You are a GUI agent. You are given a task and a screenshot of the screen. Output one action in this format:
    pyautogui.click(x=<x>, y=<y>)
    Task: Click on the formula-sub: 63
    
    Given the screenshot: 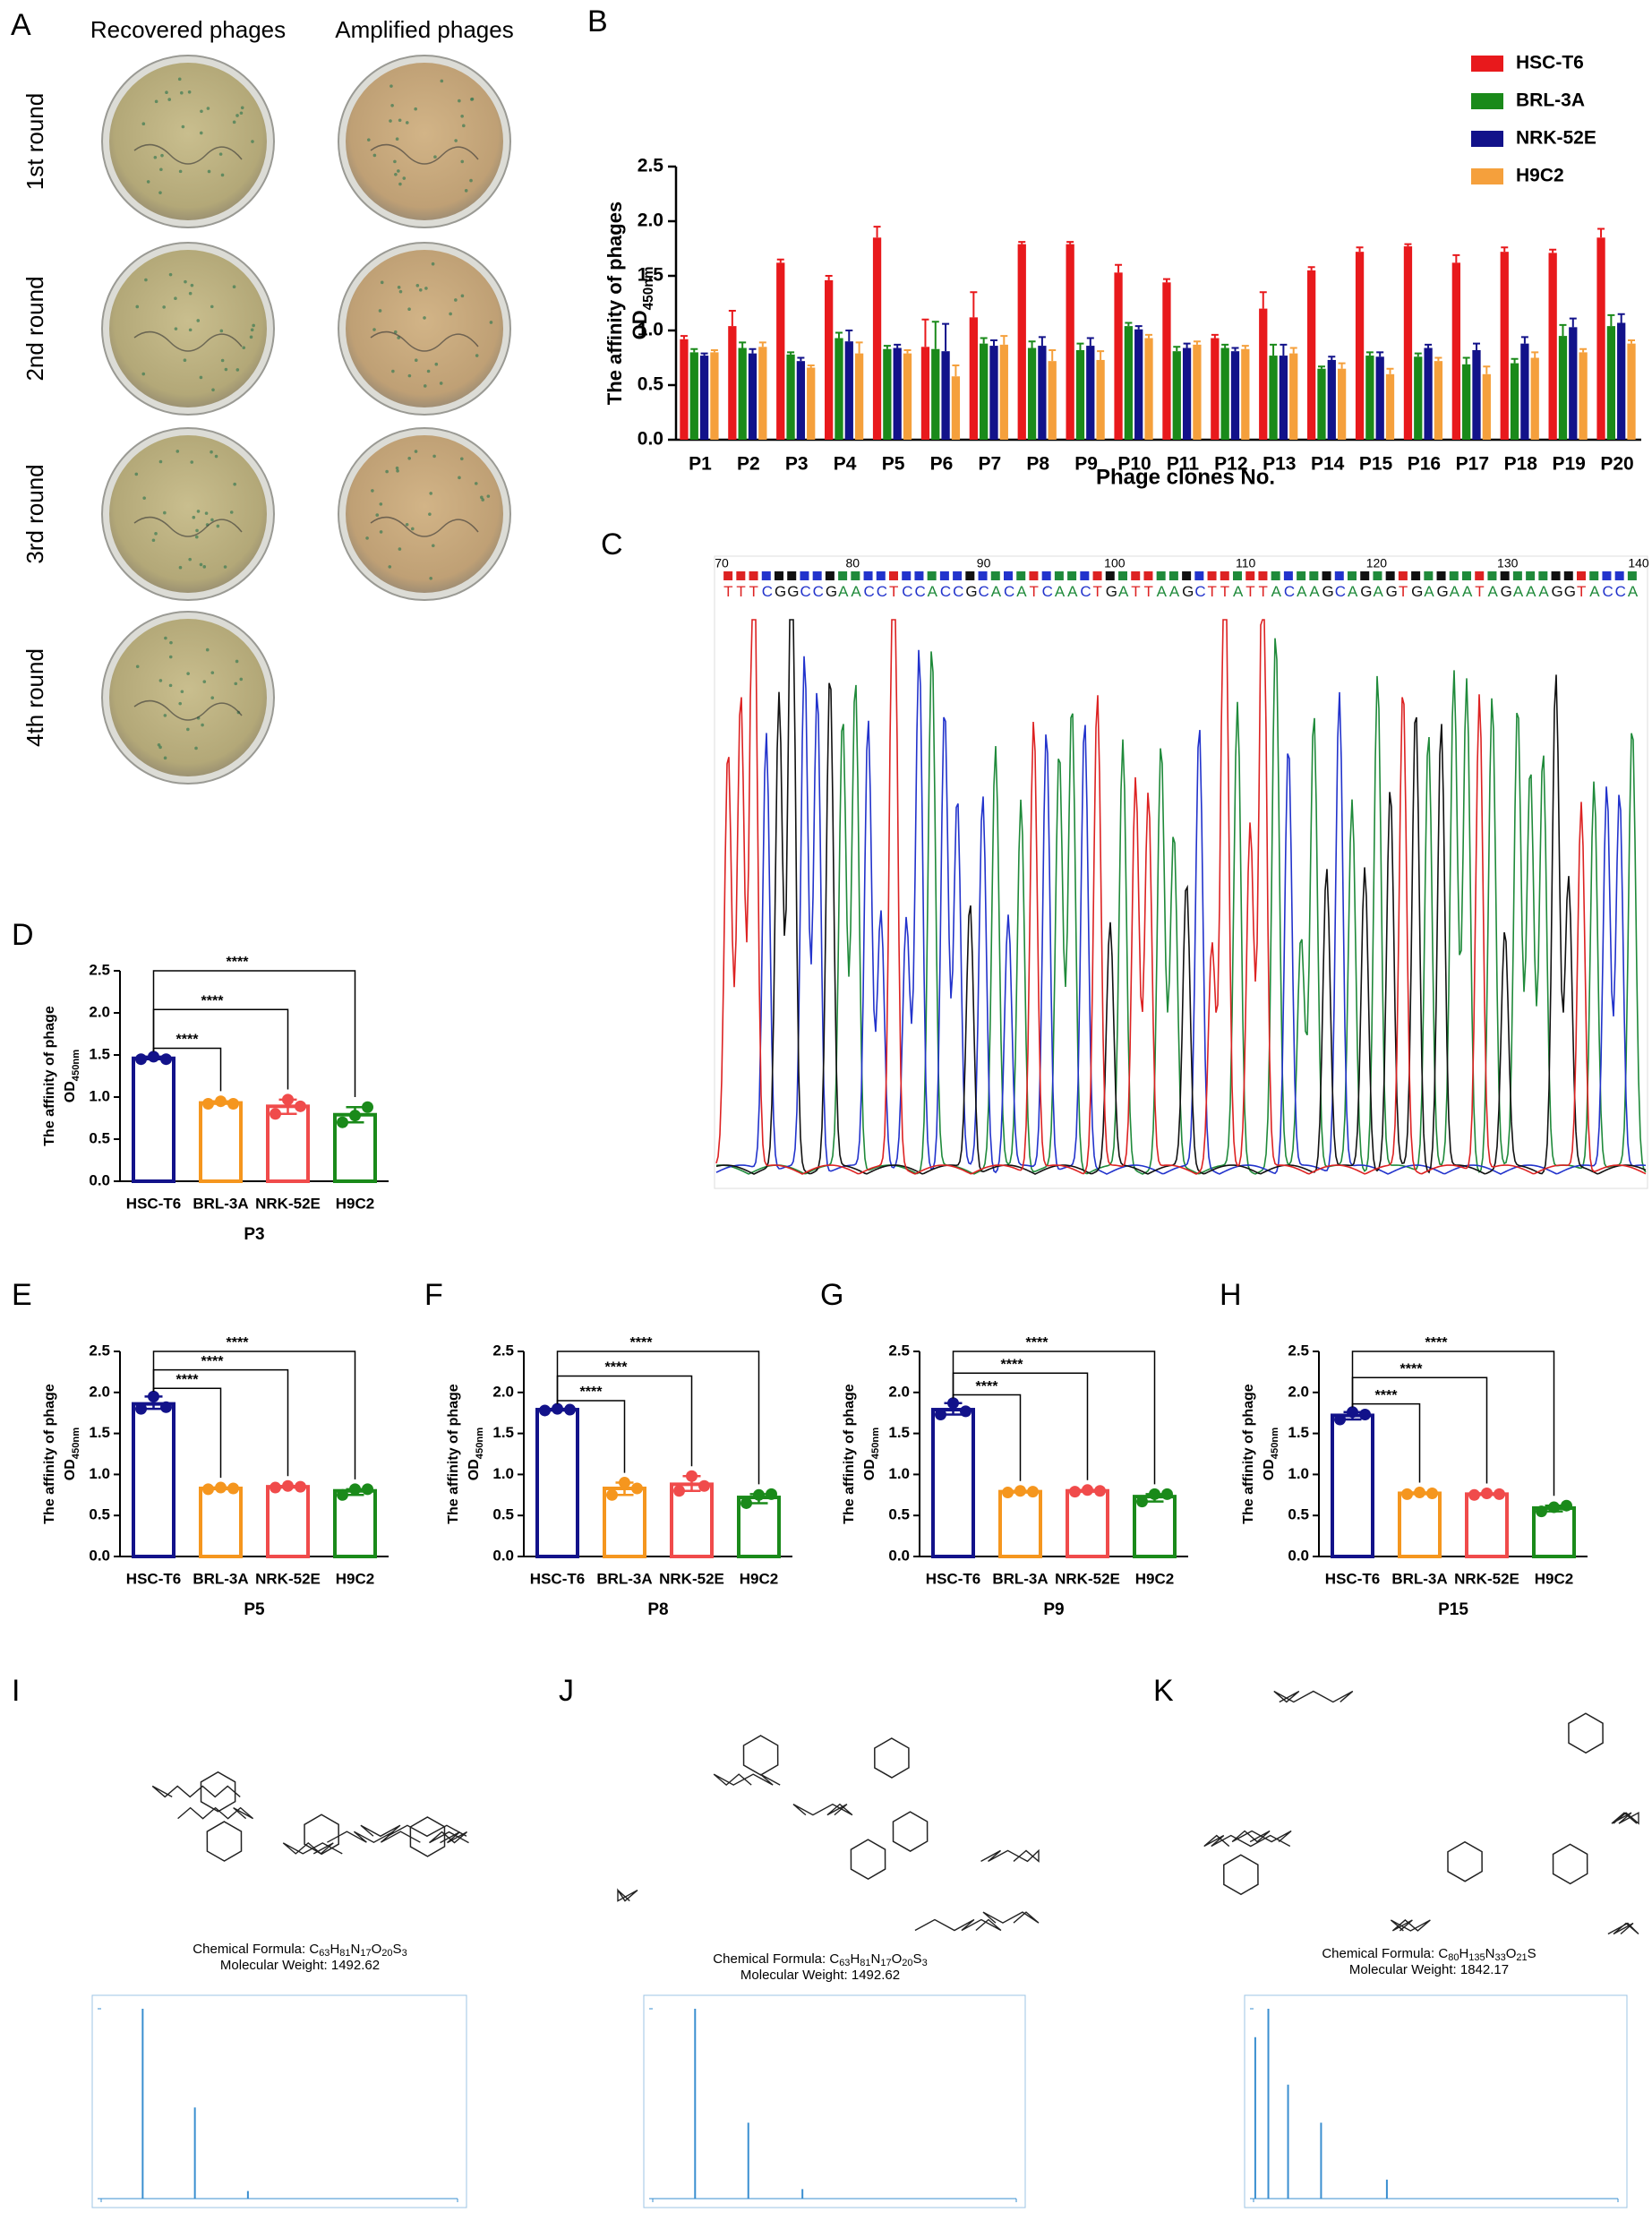 What is the action you would take?
    pyautogui.click(x=324, y=1953)
    